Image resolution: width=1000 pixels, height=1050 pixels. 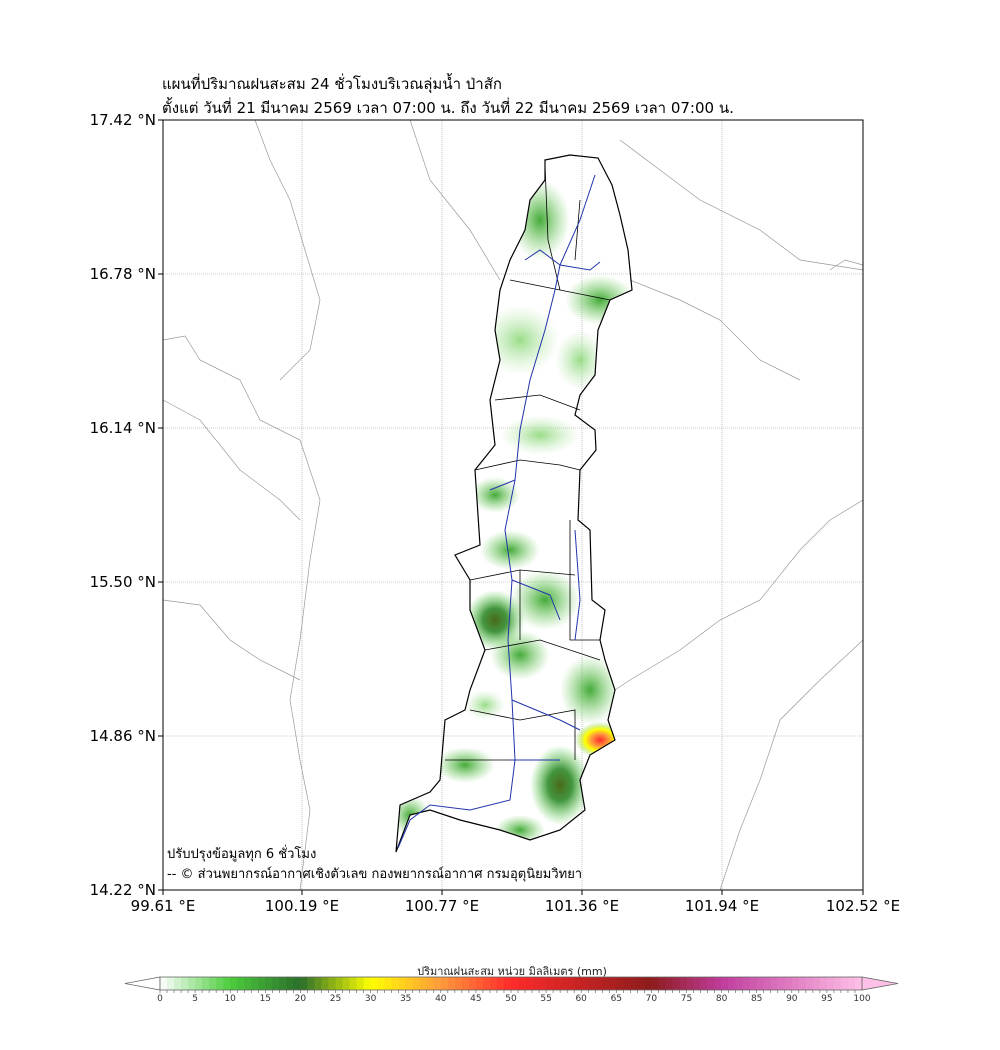 I want to click on y-tick-label: 14.22 °N, so click(x=122, y=890).